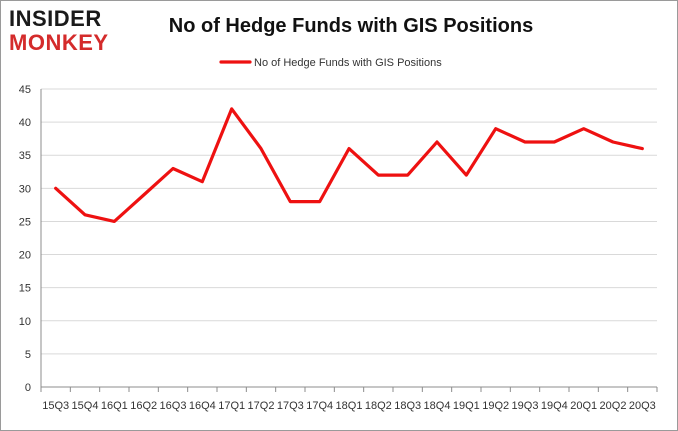  I want to click on y-tick-label-30: 30, so click(25, 189).